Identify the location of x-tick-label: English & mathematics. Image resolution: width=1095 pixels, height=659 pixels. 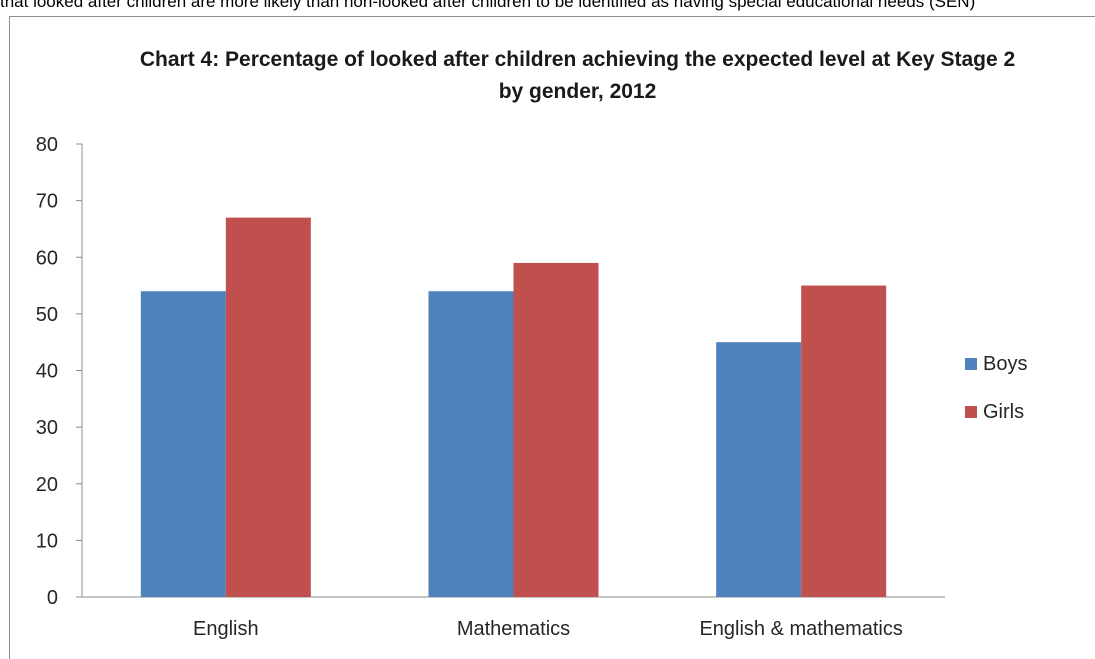
(800, 629).